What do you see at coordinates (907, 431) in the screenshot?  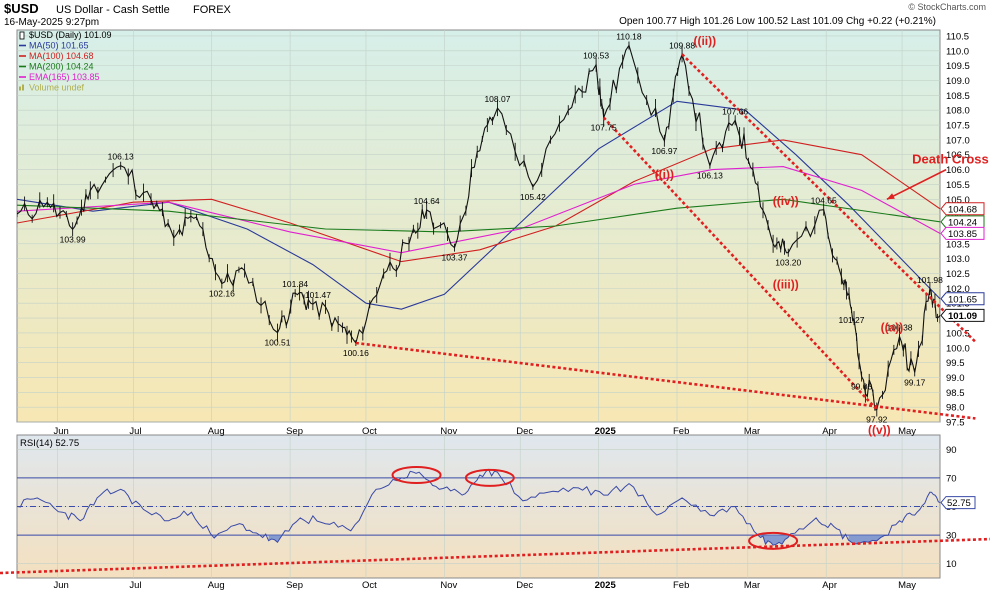 I see `month-label: May` at bounding box center [907, 431].